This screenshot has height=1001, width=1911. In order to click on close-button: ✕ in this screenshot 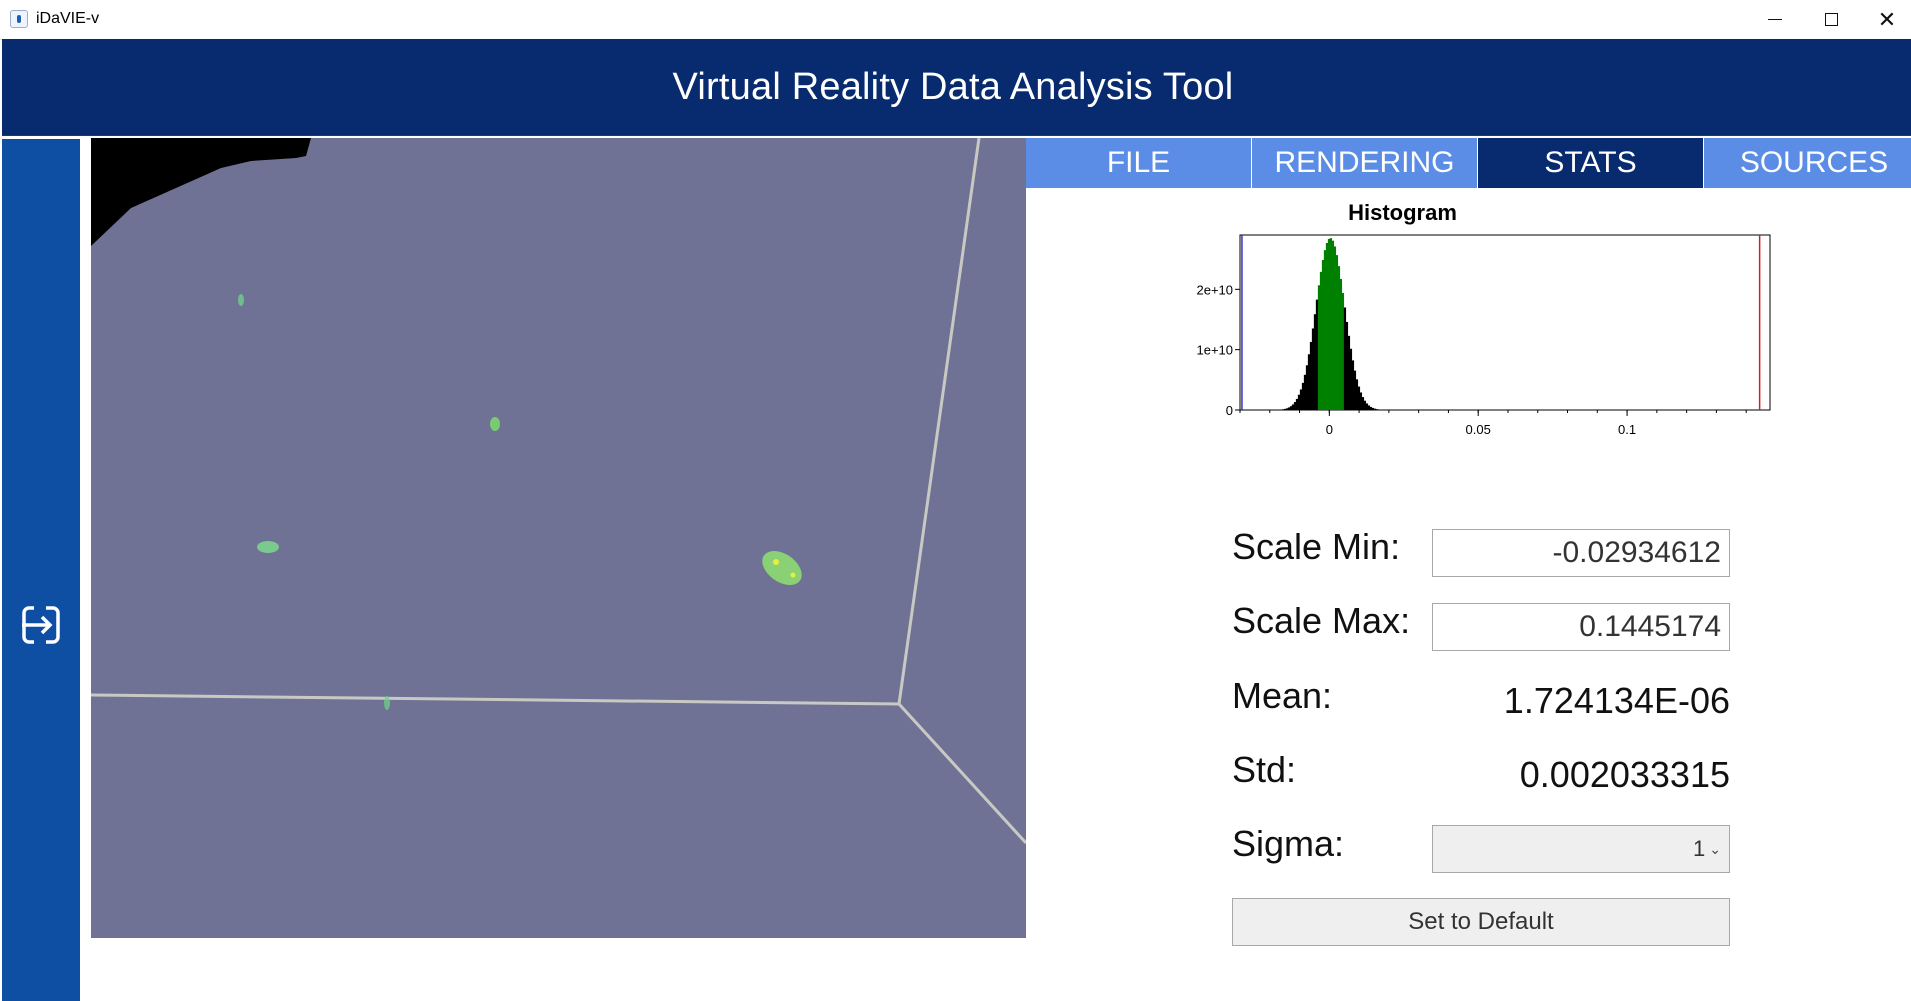, I will do `click(1885, 19)`.